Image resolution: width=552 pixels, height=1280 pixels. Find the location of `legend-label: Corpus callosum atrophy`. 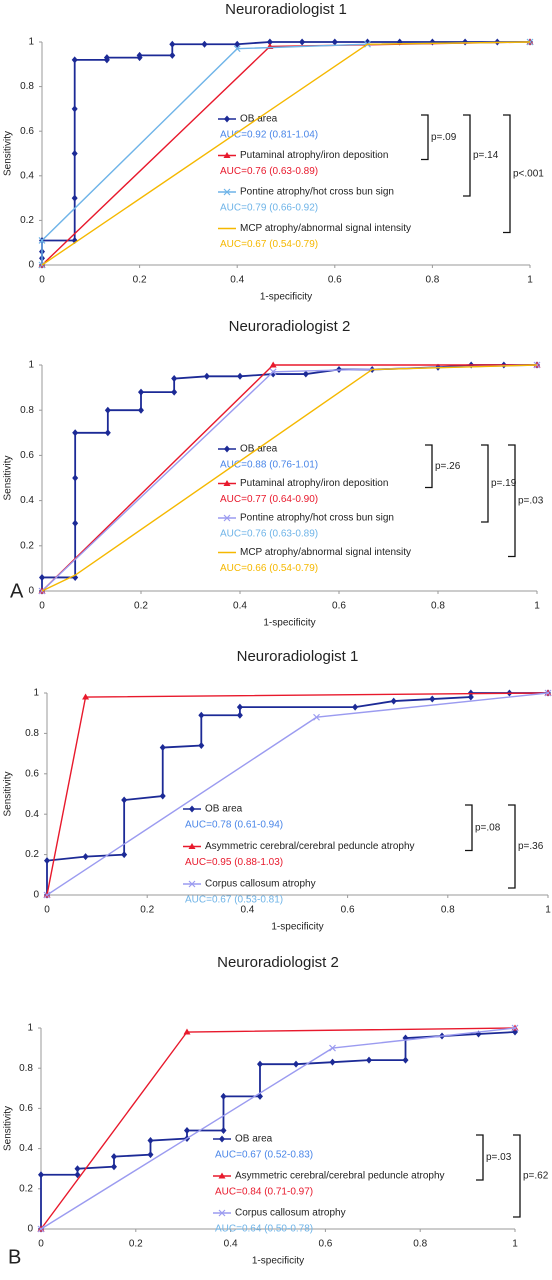

legend-label: Corpus callosum atrophy is located at coordinates (260, 884).